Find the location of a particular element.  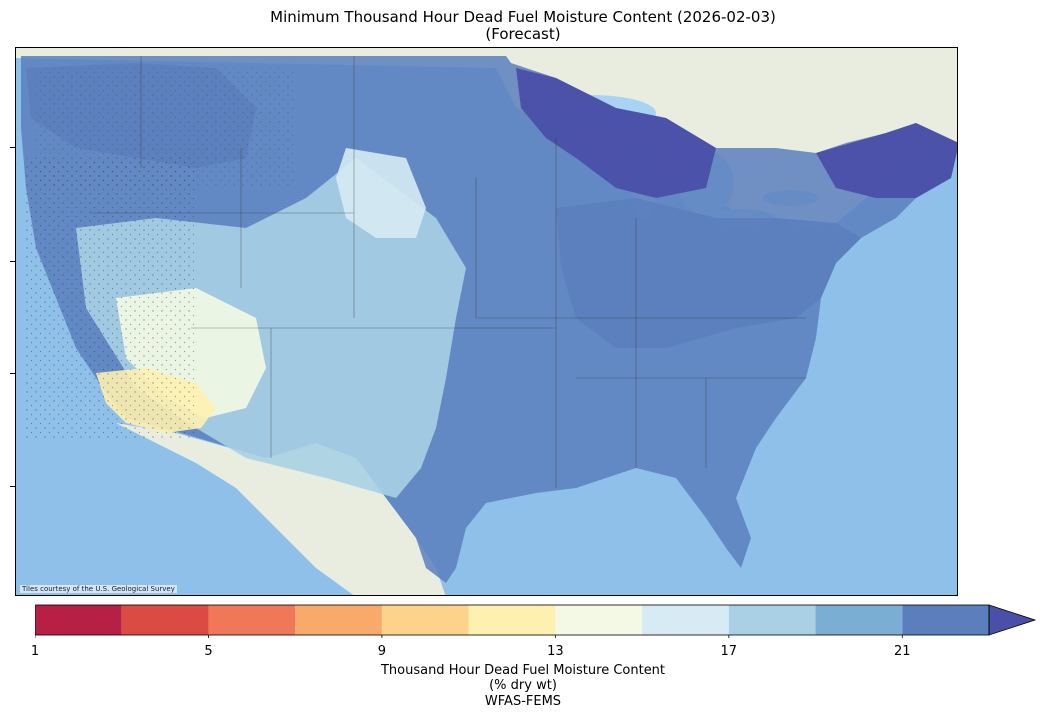

colorbar-frame is located at coordinates (512, 620).